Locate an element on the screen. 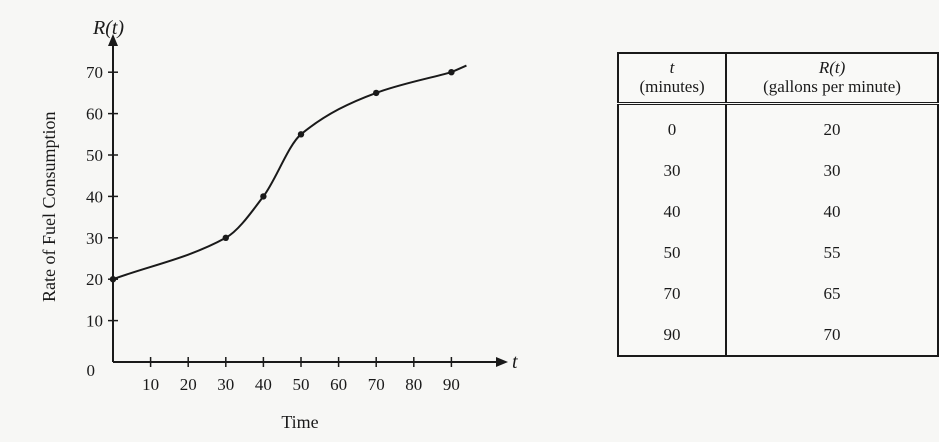 The width and height of the screenshot is (939, 442). cell-rt: 65 is located at coordinates (832, 293).